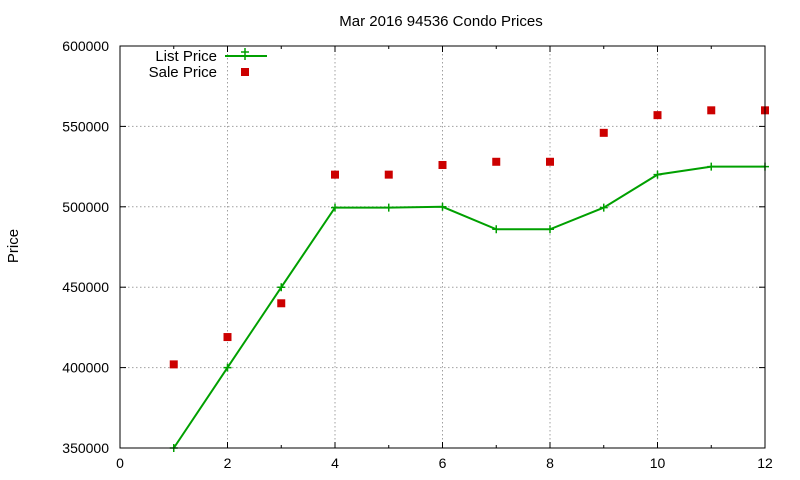 The height and width of the screenshot is (480, 800). What do you see at coordinates (183, 72) in the screenshot?
I see `legend-label-sale-price: Sale Price` at bounding box center [183, 72].